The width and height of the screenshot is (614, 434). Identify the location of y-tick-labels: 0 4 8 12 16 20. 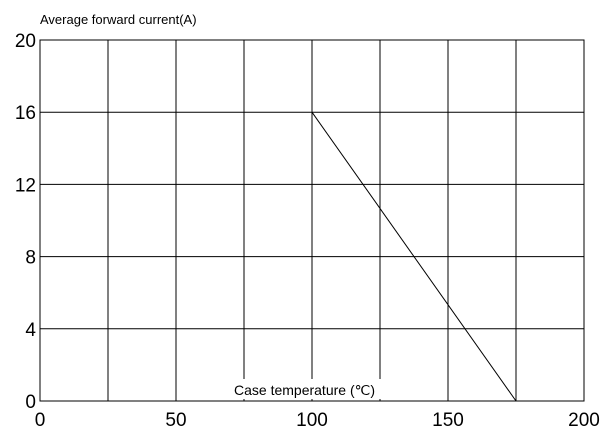
(26, 222).